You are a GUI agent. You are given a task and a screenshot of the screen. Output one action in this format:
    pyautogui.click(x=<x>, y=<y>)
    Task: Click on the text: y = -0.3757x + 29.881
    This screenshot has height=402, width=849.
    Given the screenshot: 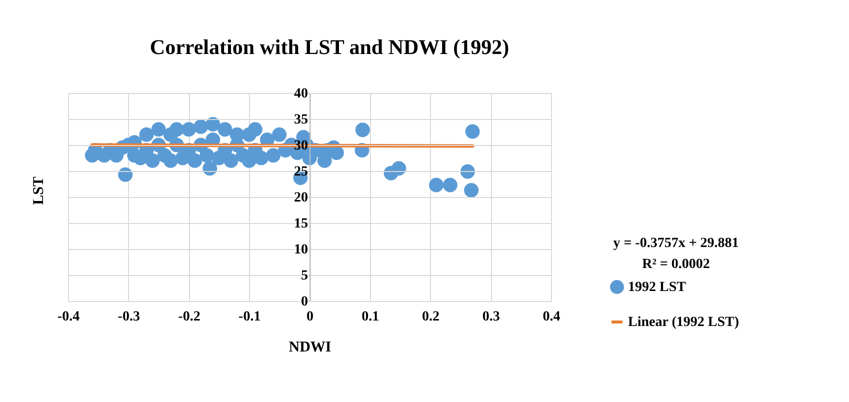 What is the action you would take?
    pyautogui.click(x=676, y=243)
    